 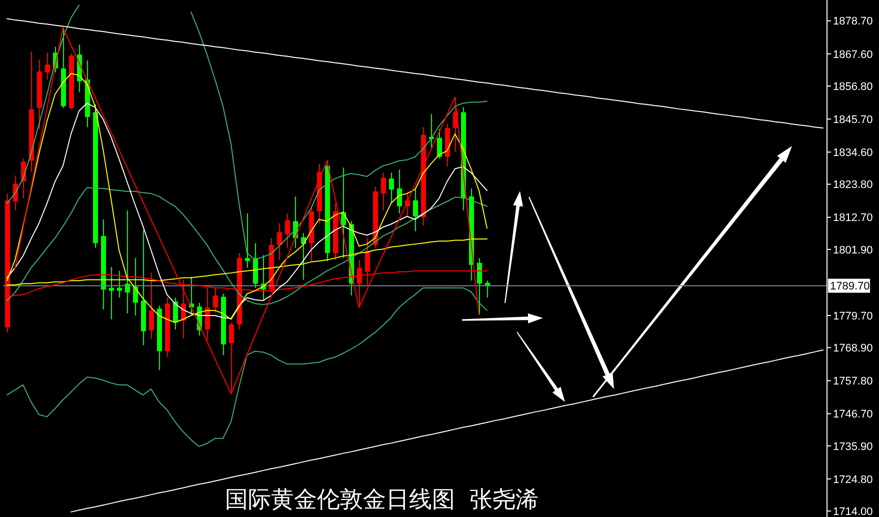 I want to click on y-tick-label: 1834.60, so click(x=853, y=153).